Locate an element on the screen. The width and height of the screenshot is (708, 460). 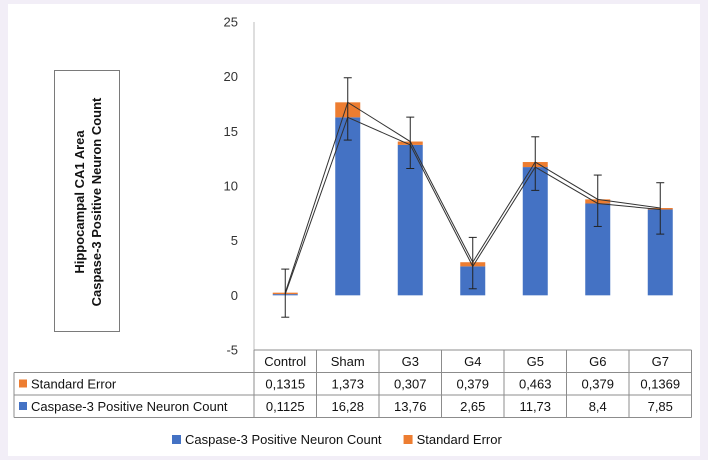
category-label: G3 is located at coordinates (410, 361).